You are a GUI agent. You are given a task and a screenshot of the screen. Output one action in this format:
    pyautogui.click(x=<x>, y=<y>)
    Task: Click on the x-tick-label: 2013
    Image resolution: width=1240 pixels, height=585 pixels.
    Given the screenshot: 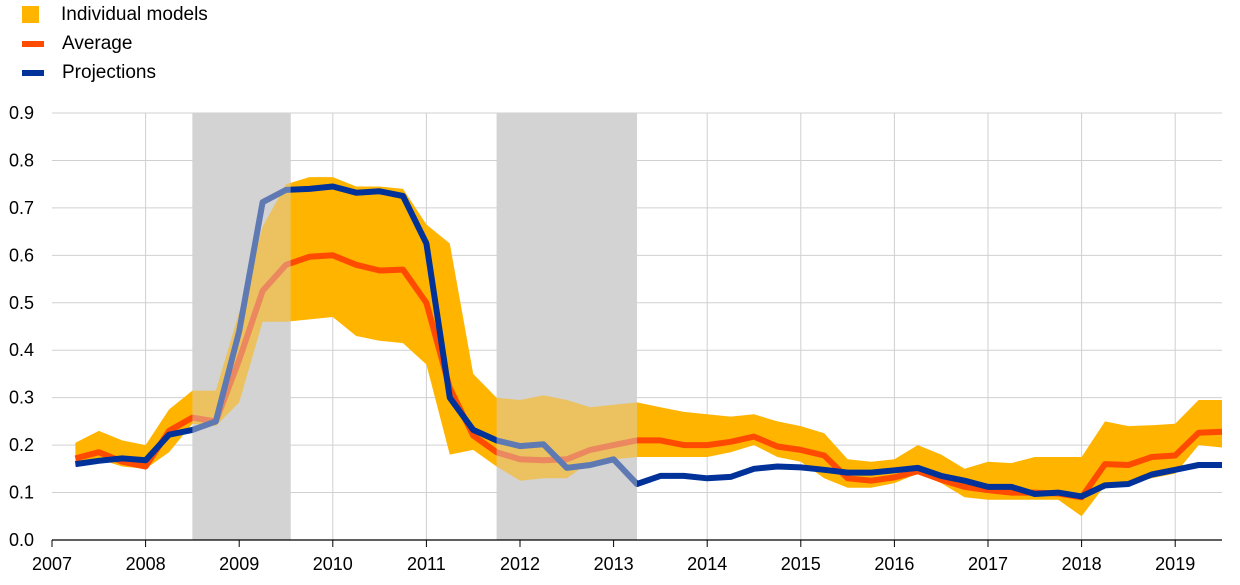 What is the action you would take?
    pyautogui.click(x=614, y=564)
    